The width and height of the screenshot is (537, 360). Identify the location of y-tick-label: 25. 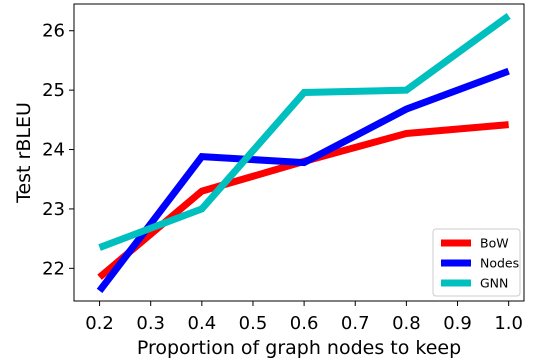
(53, 90).